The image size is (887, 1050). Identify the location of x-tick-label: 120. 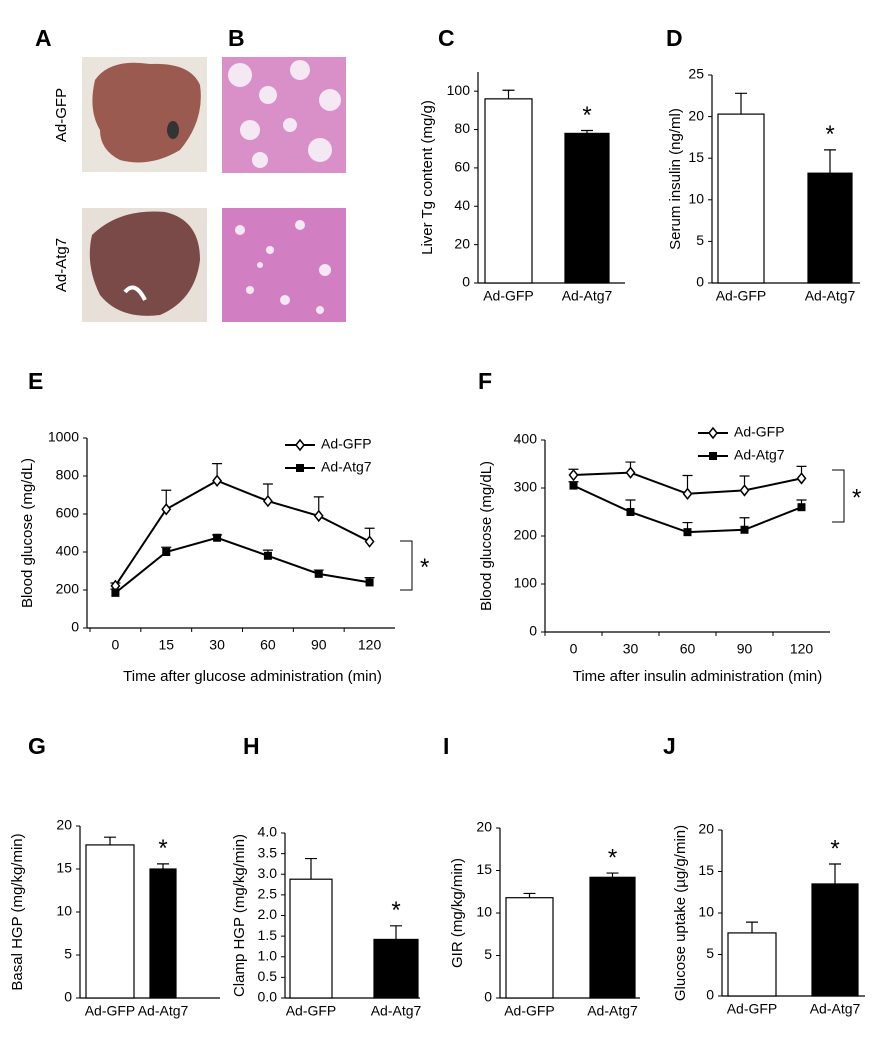
(370, 645).